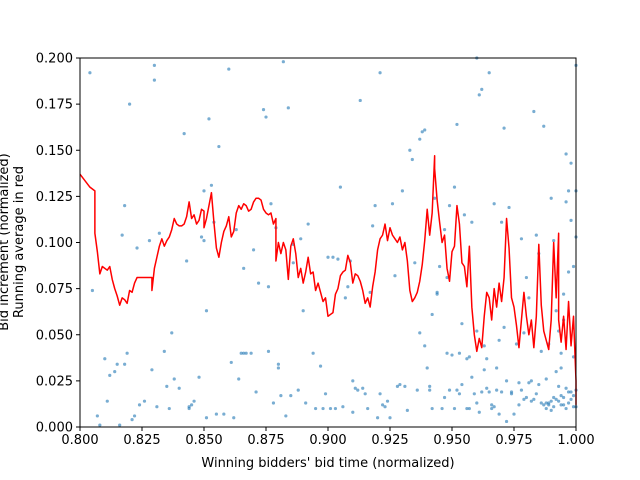 Image resolution: width=640 pixels, height=480 pixels. Describe the element at coordinates (203, 440) in the screenshot. I see `x-tick-label: 0.850` at that location.